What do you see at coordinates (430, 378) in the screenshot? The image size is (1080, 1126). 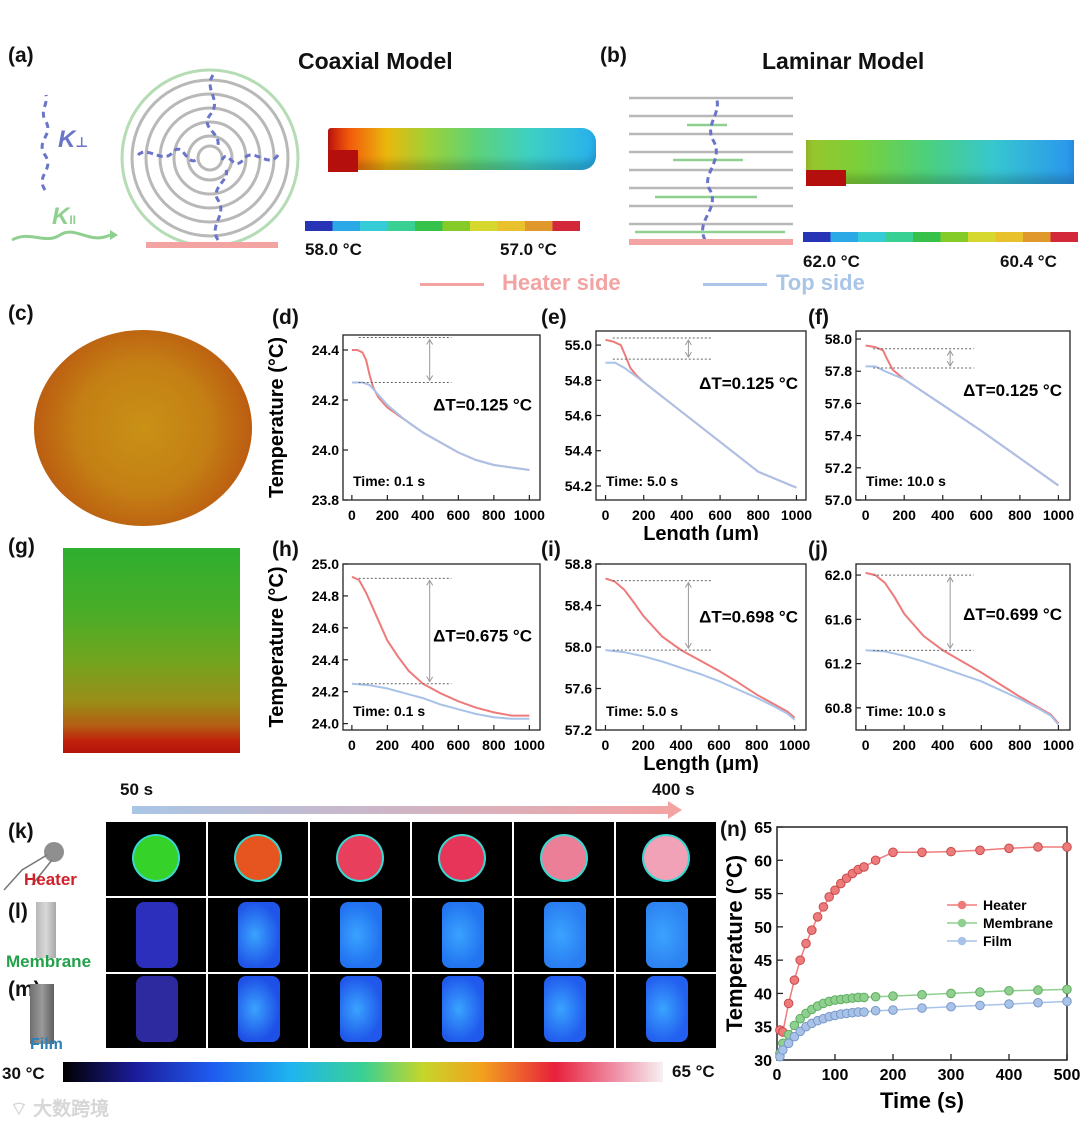 I see `dt-arrowhead-bottom-d` at bounding box center [430, 378].